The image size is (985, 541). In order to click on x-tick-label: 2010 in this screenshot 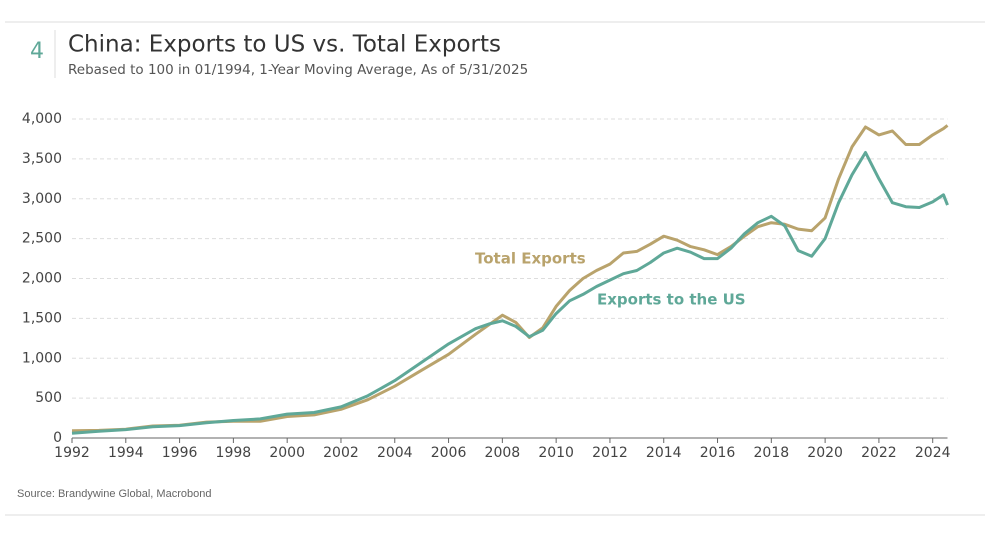, I will do `click(556, 453)`.